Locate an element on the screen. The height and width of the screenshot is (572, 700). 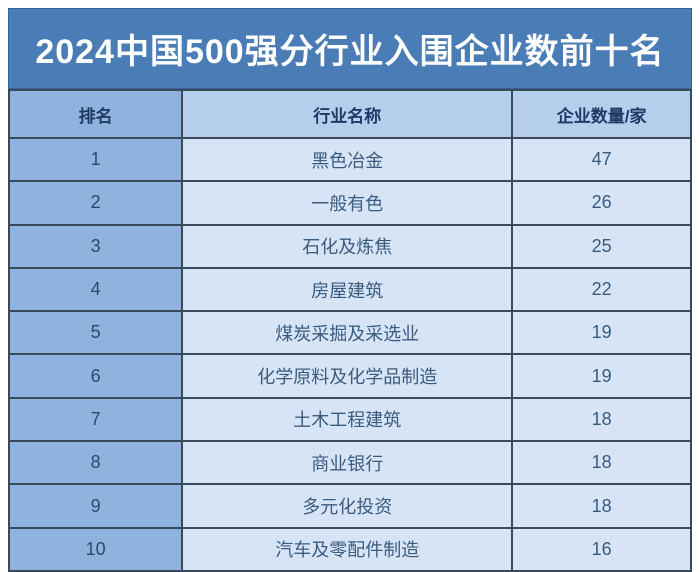
count-cell: 47 is located at coordinates (601, 159).